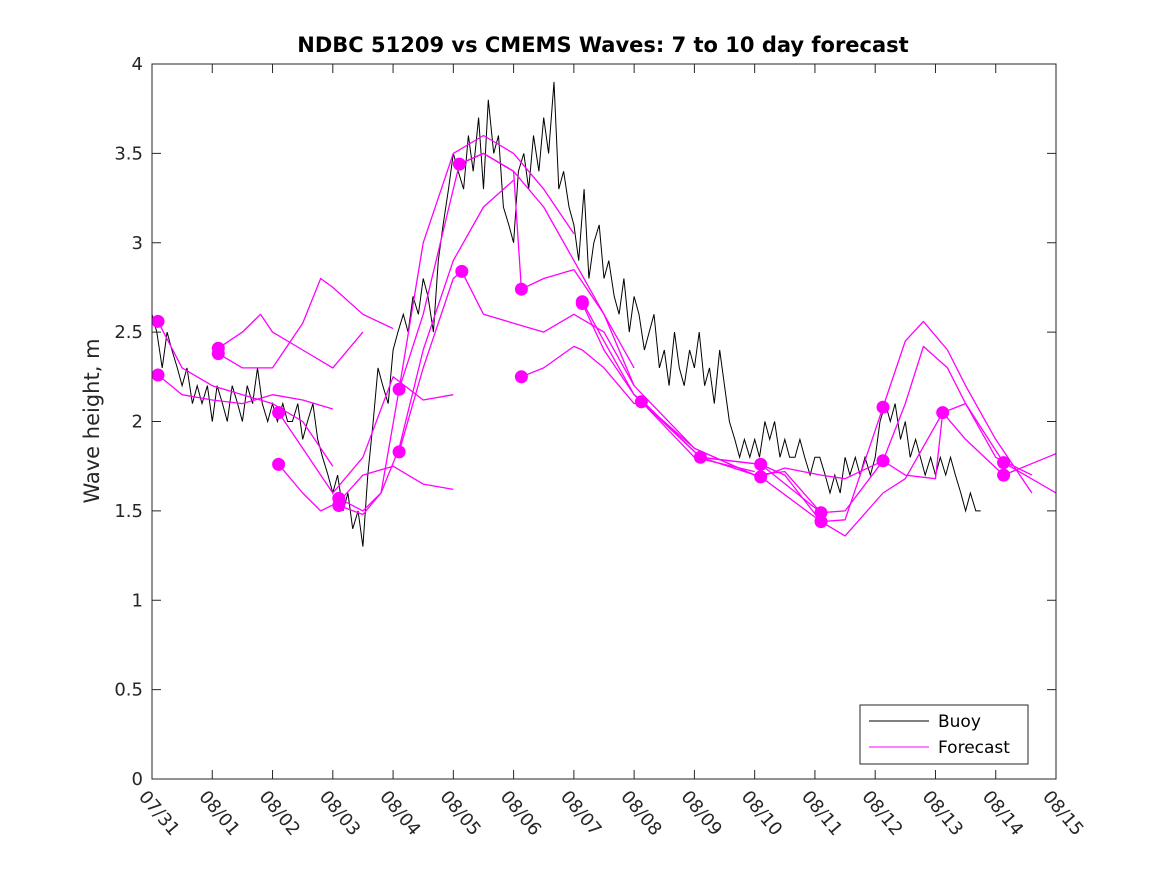  I want to click on legend-buoy-label: Buoy, so click(959, 722).